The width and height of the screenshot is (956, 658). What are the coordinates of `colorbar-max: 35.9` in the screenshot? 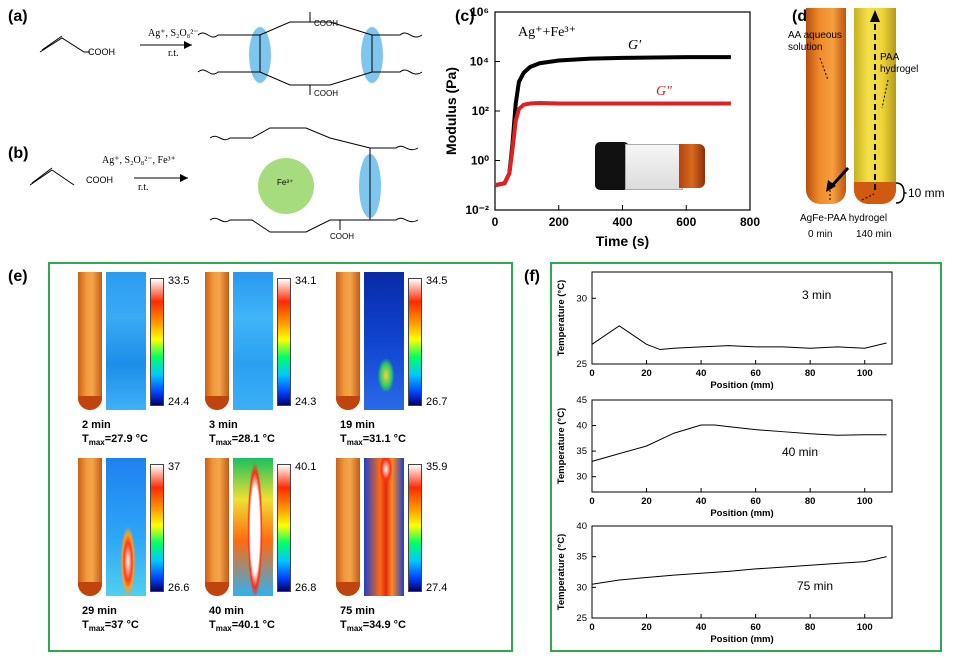 It's located at (437, 467).